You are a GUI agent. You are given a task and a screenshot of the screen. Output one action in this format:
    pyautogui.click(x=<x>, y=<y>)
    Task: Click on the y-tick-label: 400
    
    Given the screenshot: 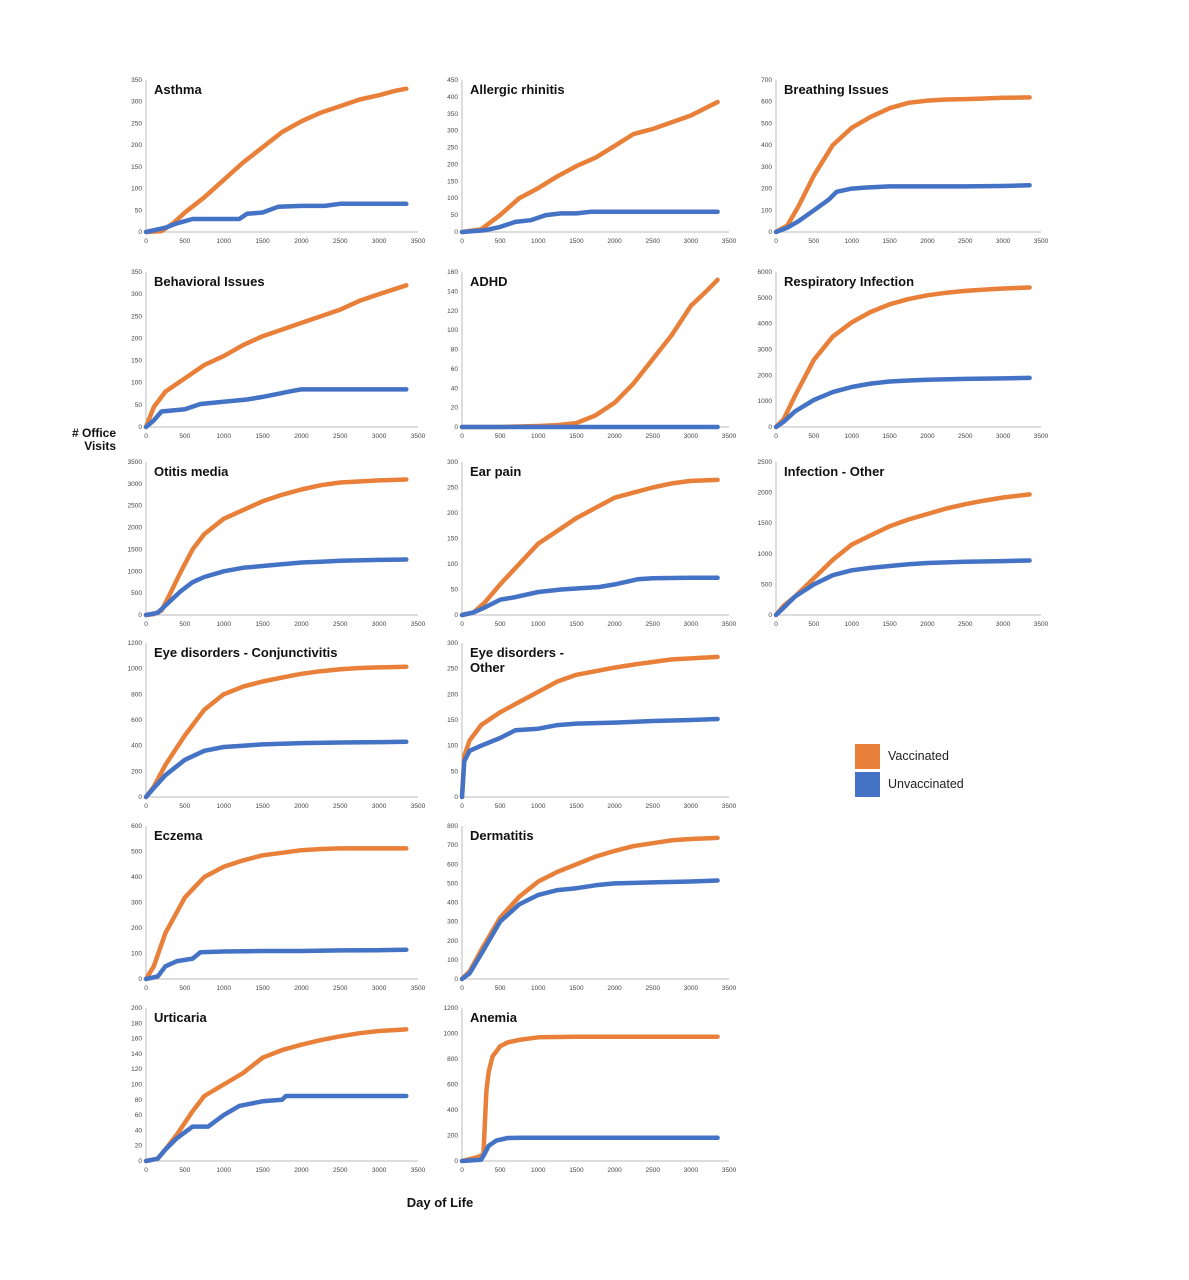 What is the action you would take?
    pyautogui.click(x=766, y=145)
    